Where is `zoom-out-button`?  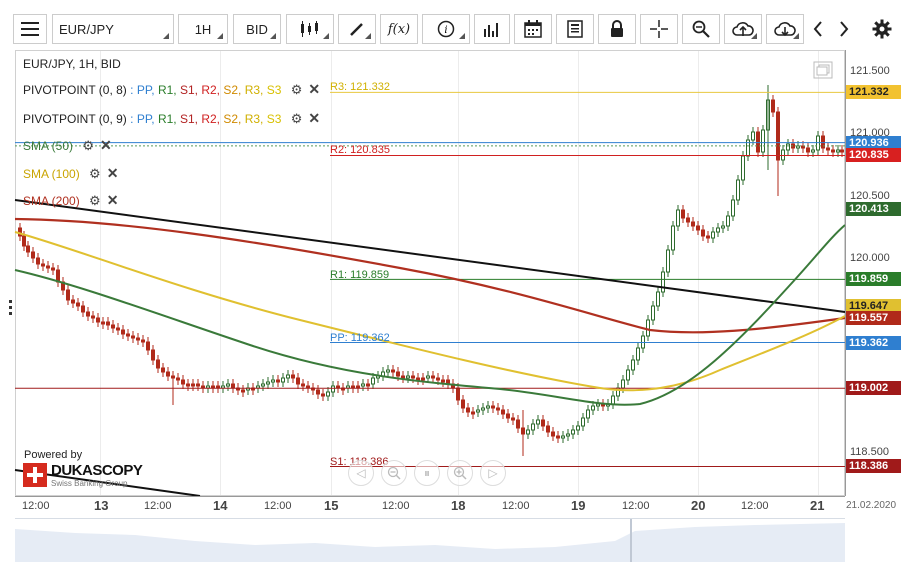 zoom-out-button is located at coordinates (394, 473).